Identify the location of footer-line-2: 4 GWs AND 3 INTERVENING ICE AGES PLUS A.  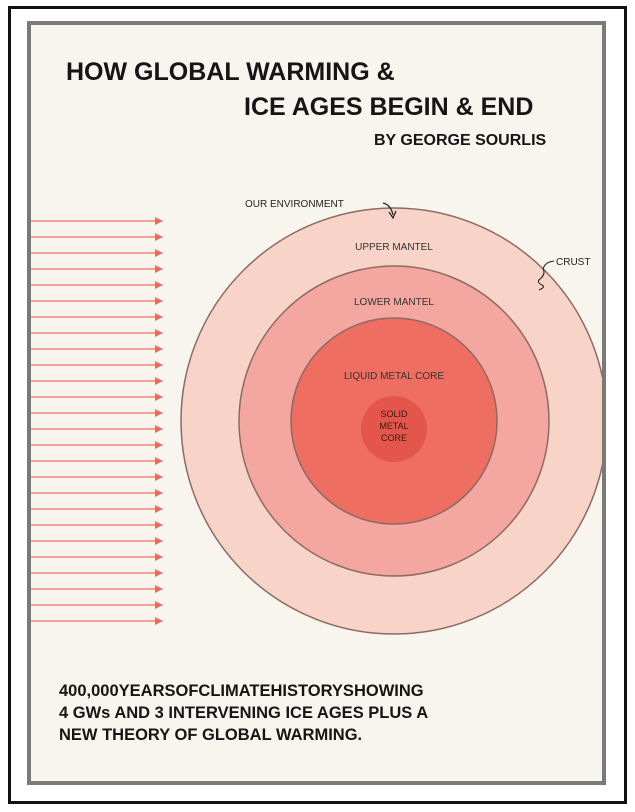
(244, 713).